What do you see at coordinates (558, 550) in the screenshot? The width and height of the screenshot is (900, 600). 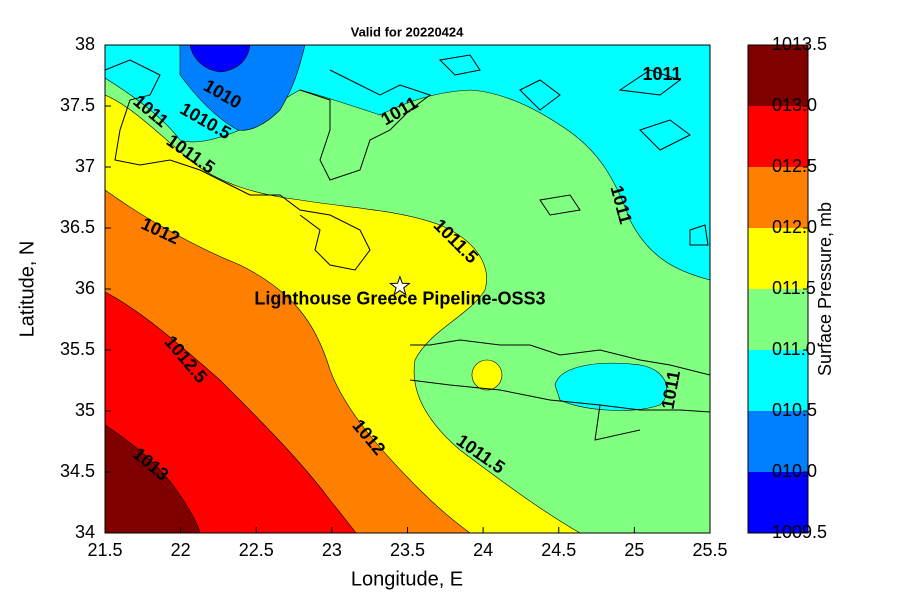 I see `x-tick-label: 24.5` at bounding box center [558, 550].